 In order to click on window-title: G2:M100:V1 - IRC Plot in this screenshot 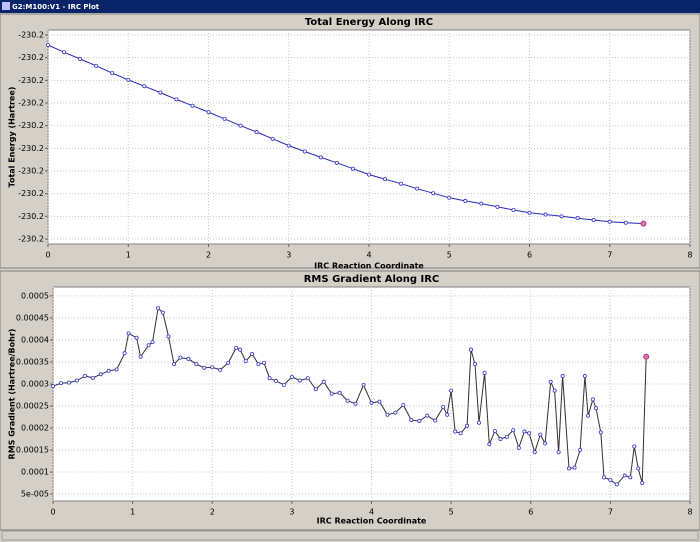, I will do `click(56, 7)`.